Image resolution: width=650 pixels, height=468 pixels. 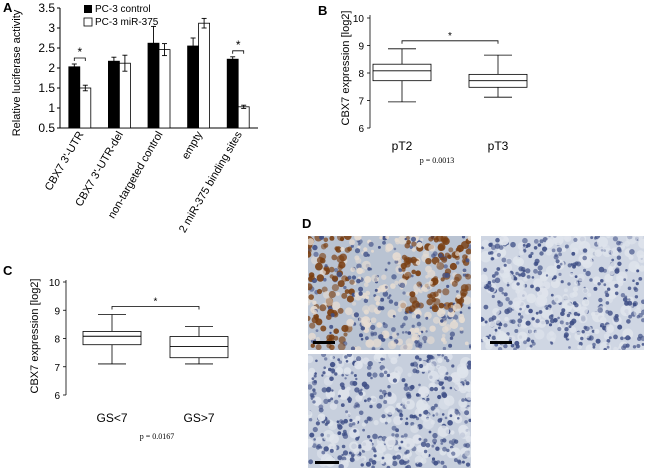 I want to click on y-tick-label: 10, so click(x=55, y=283).